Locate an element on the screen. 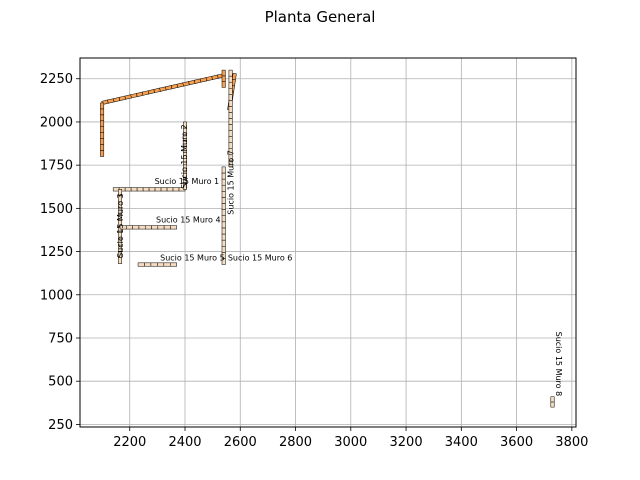 The height and width of the screenshot is (480, 640). x-tick-label: 3400 is located at coordinates (461, 442).